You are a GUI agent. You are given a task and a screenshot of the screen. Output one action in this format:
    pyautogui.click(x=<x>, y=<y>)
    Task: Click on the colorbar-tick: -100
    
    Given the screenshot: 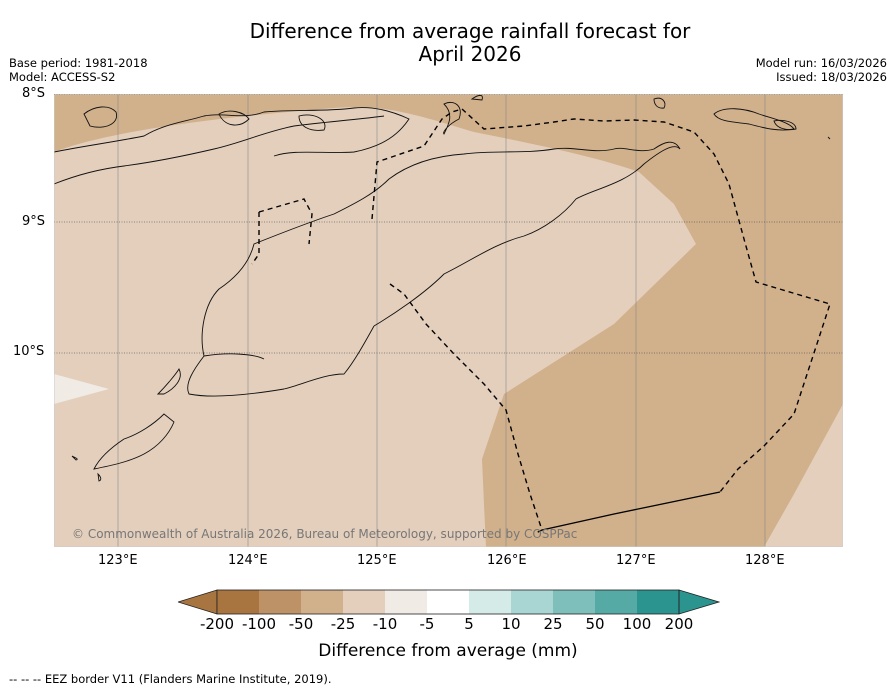 What is the action you would take?
    pyautogui.click(x=259, y=624)
    